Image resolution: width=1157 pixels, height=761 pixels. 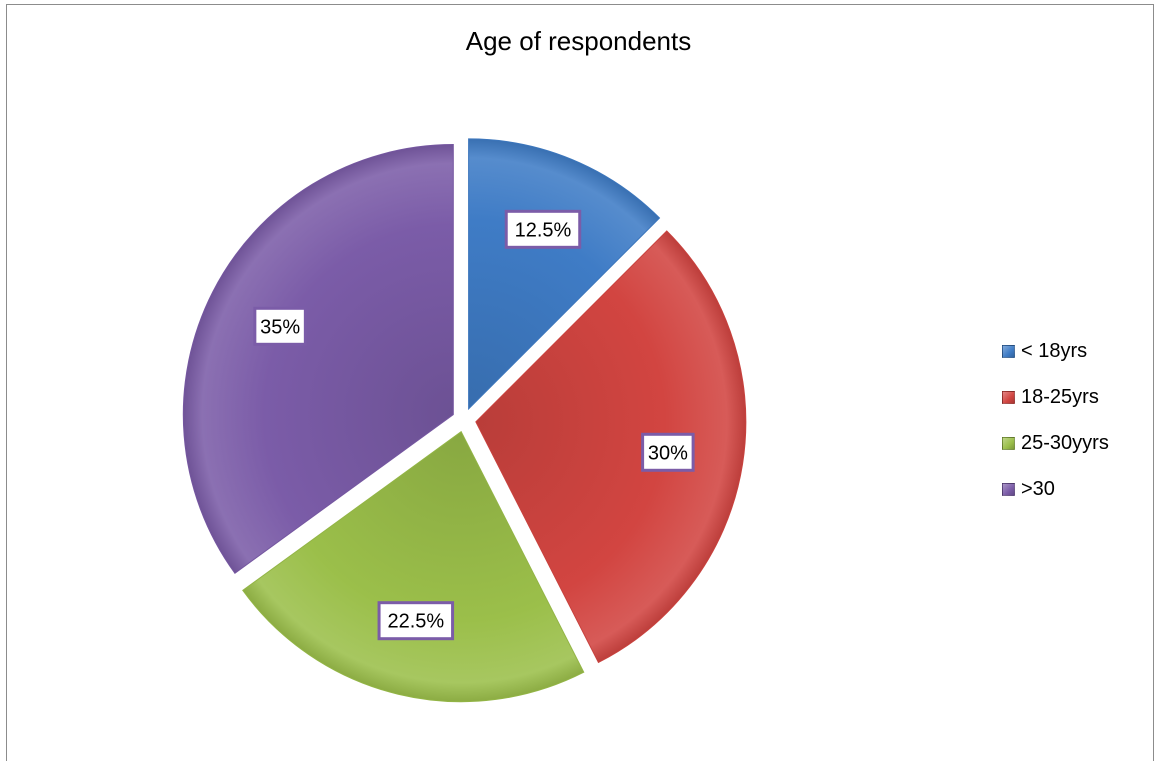 I want to click on legend-item: 18-25yrs, so click(x=1055, y=397).